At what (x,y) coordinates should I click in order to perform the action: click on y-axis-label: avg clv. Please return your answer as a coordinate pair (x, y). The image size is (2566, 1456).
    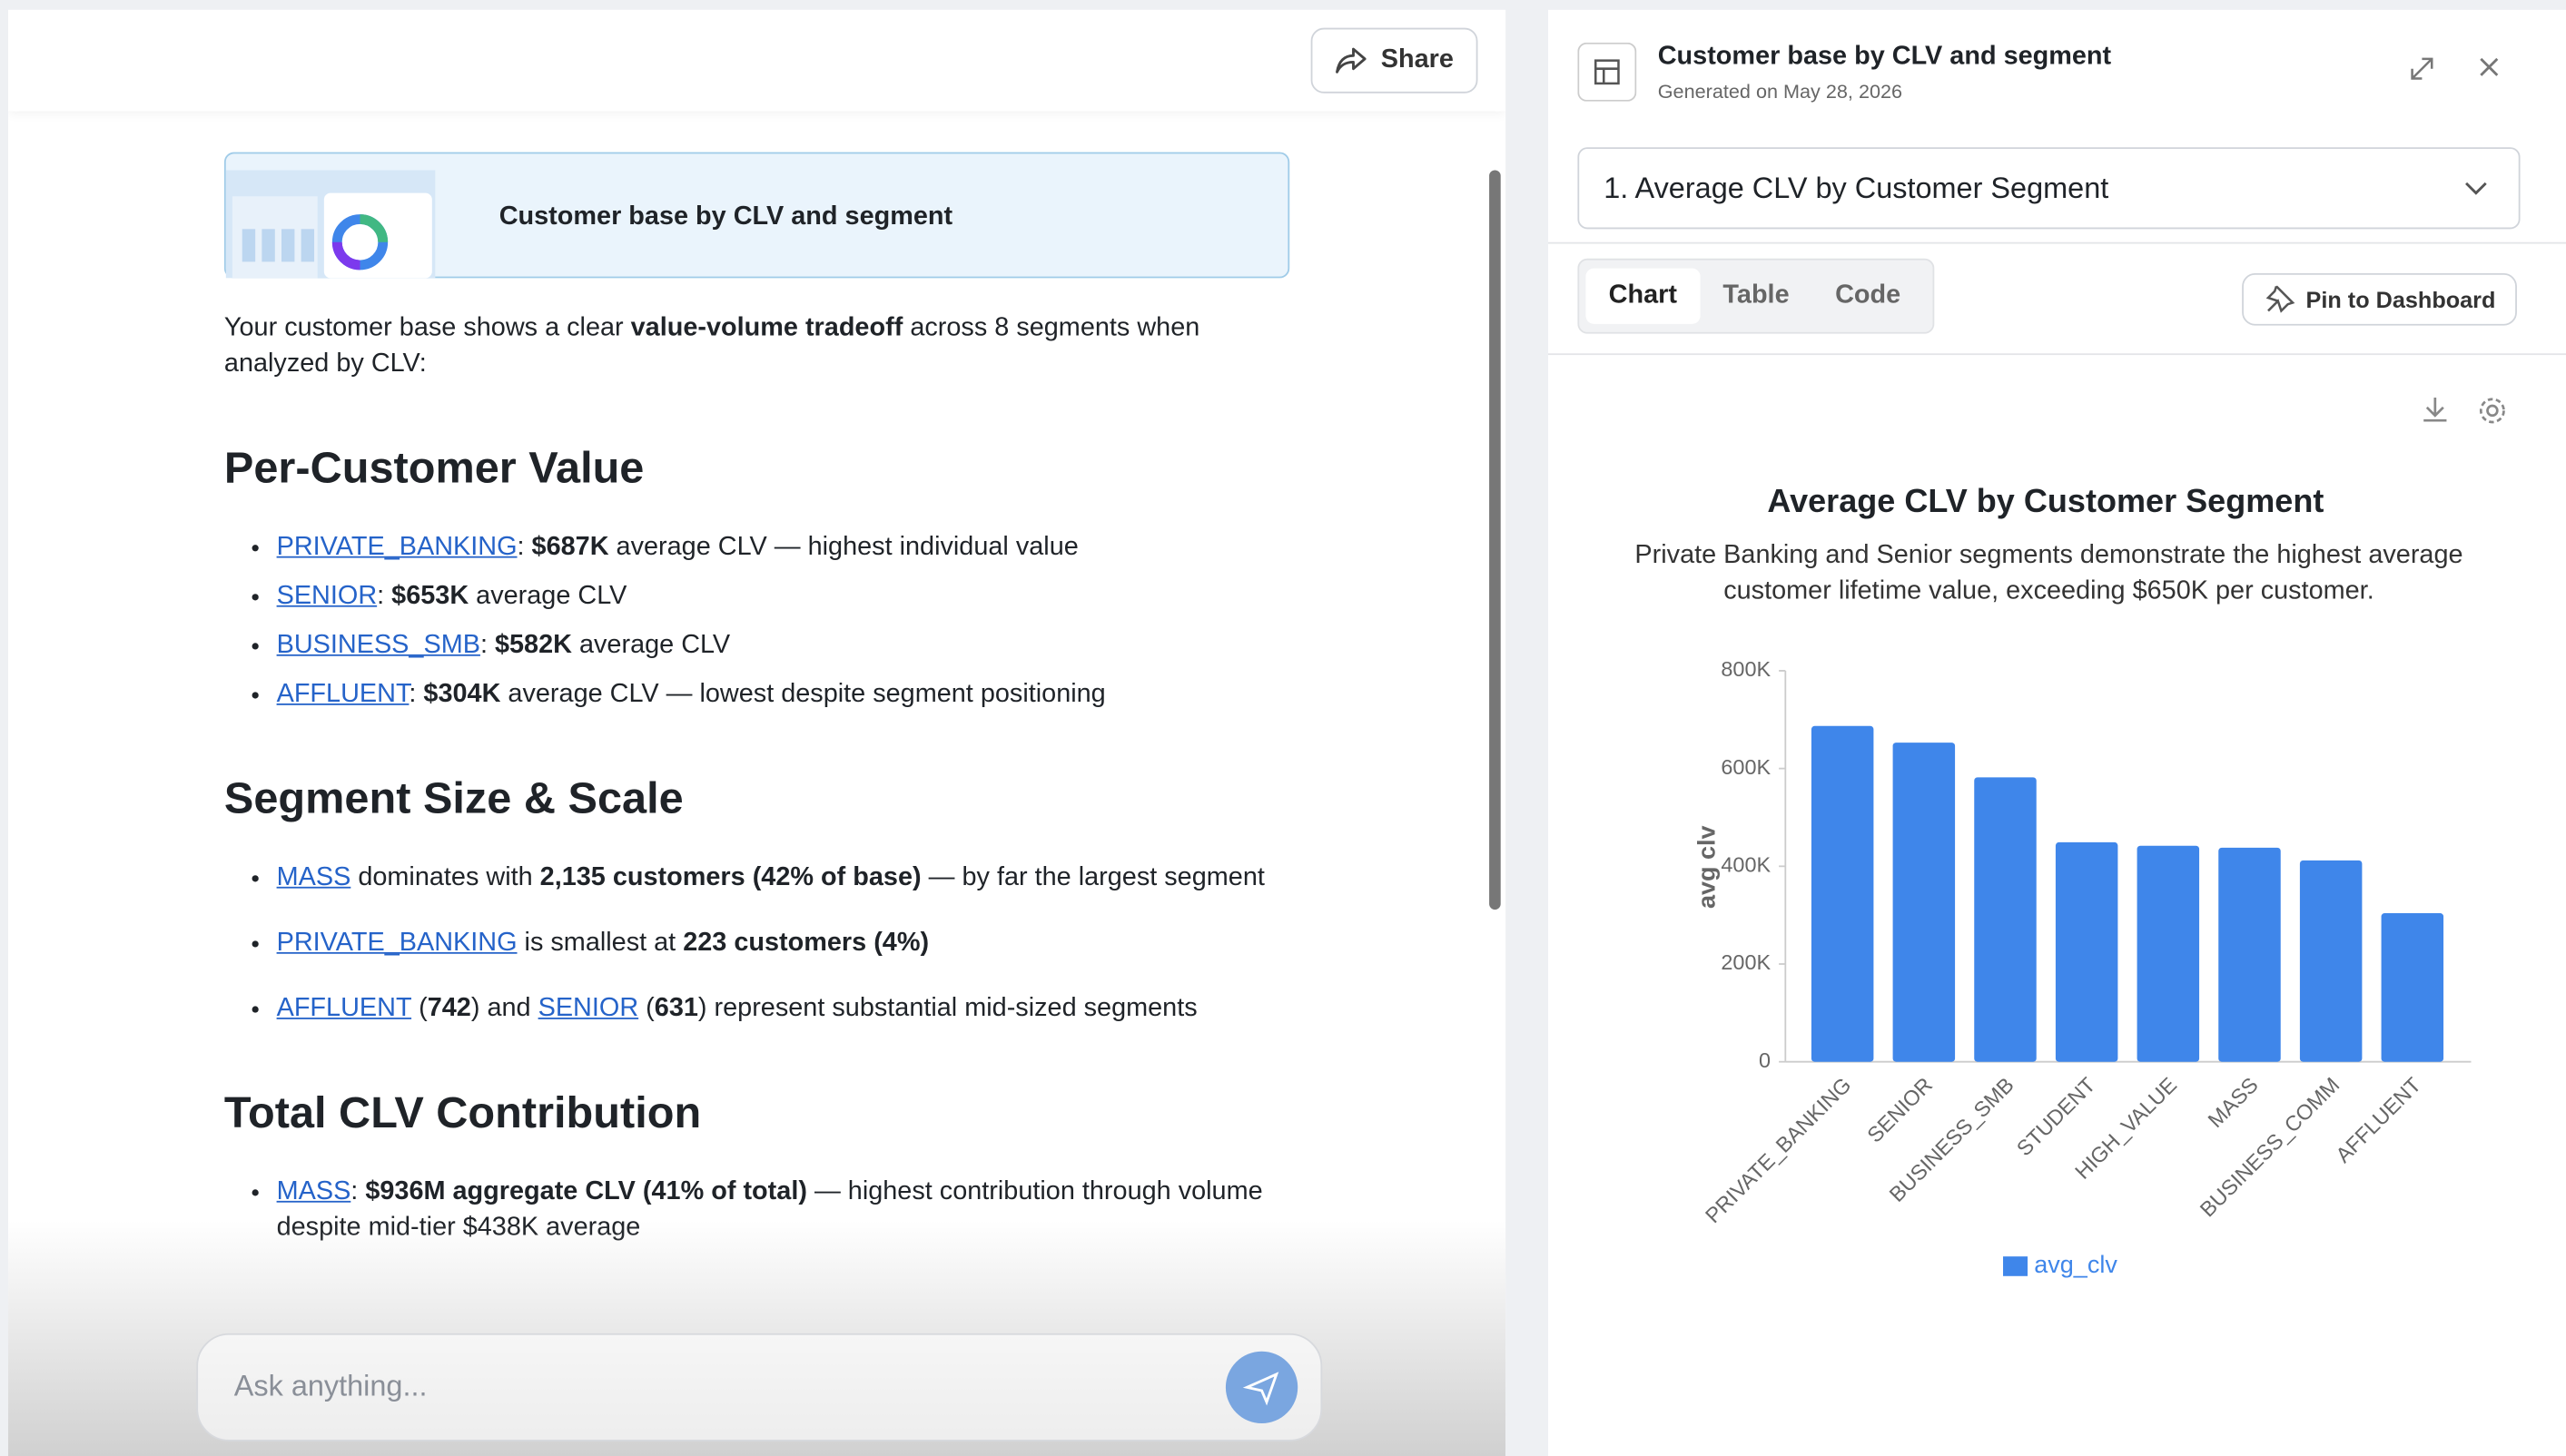
    Looking at the image, I should click on (1707, 867).